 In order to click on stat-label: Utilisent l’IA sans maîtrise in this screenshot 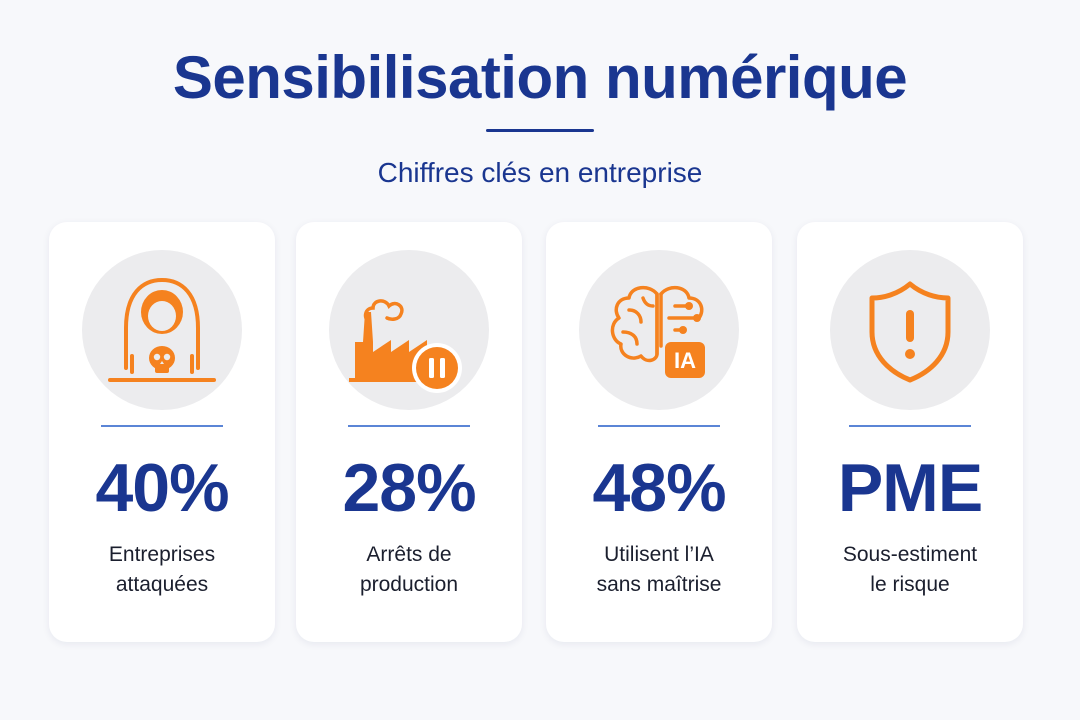, I will do `click(659, 570)`.